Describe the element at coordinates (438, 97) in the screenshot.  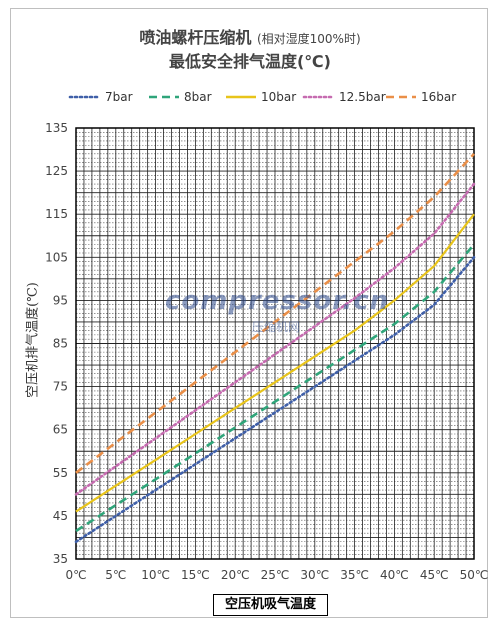
I see `legend-label-16bar: 16bar` at that location.